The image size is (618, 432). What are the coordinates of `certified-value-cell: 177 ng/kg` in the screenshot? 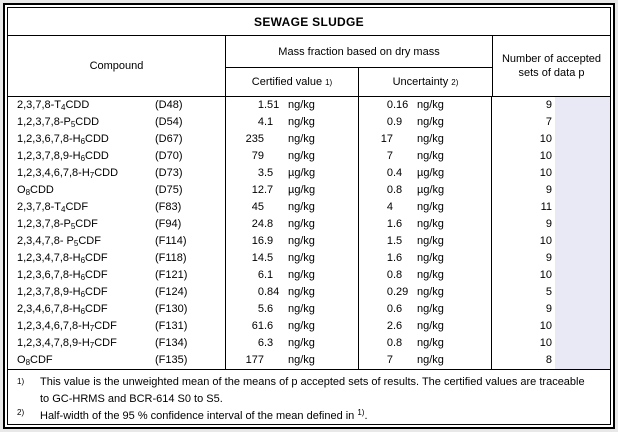 It's located at (292, 360).